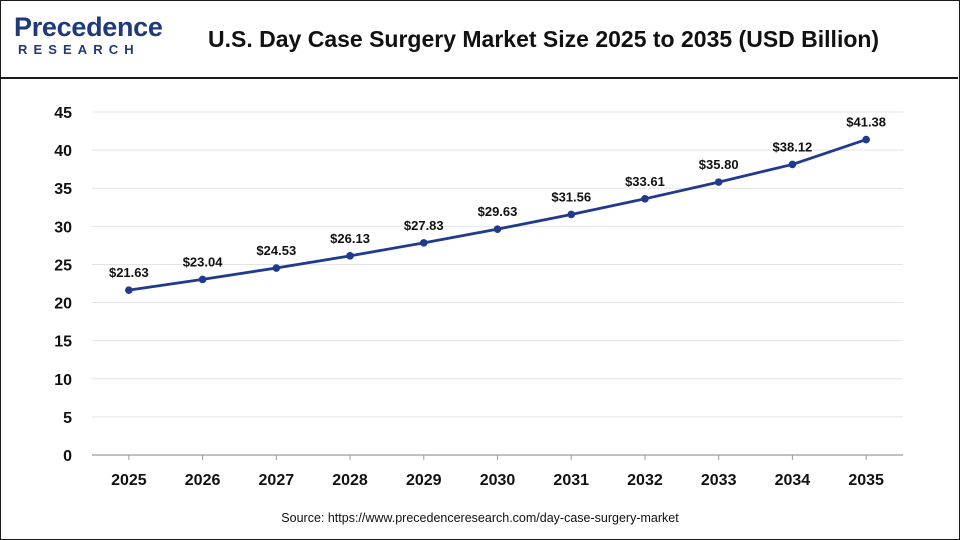  Describe the element at coordinates (276, 250) in the screenshot. I see `data-label: $24.53` at that location.